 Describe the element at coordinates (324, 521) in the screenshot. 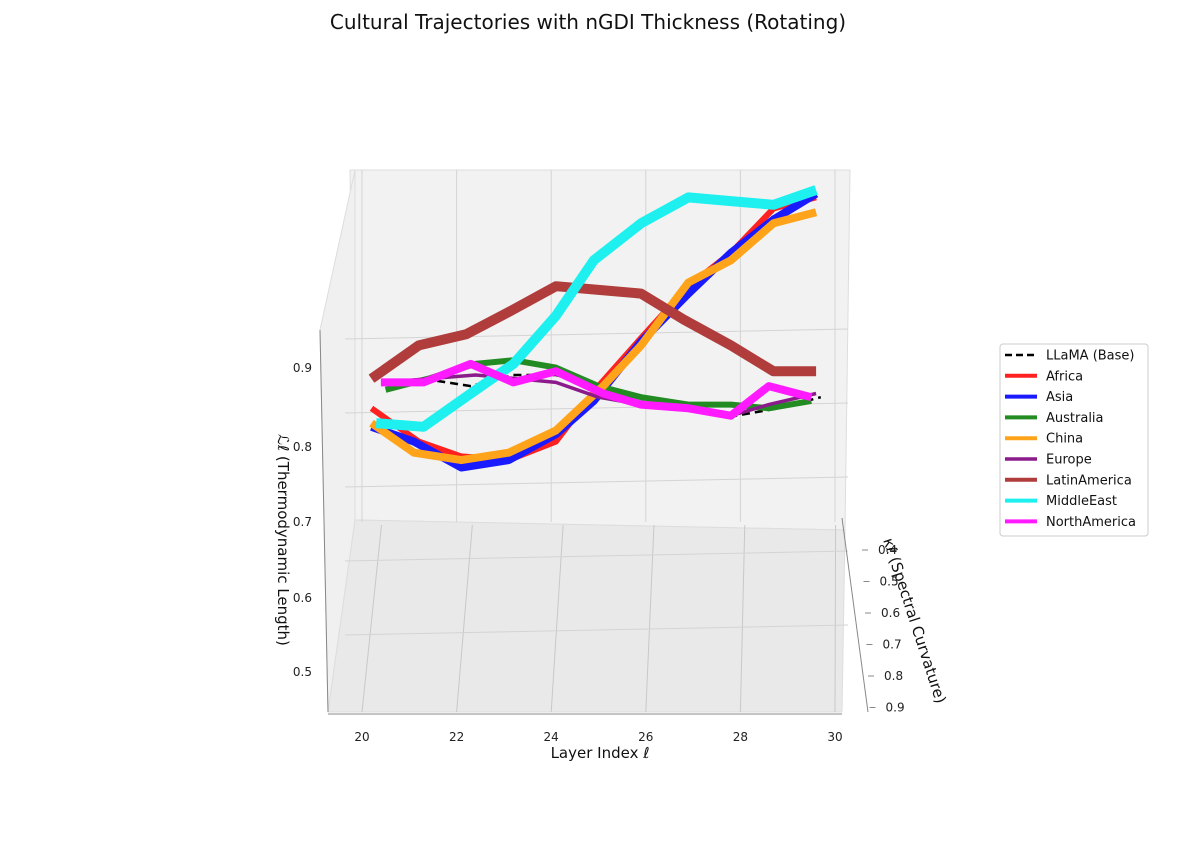

I see `z-axis-line` at that location.